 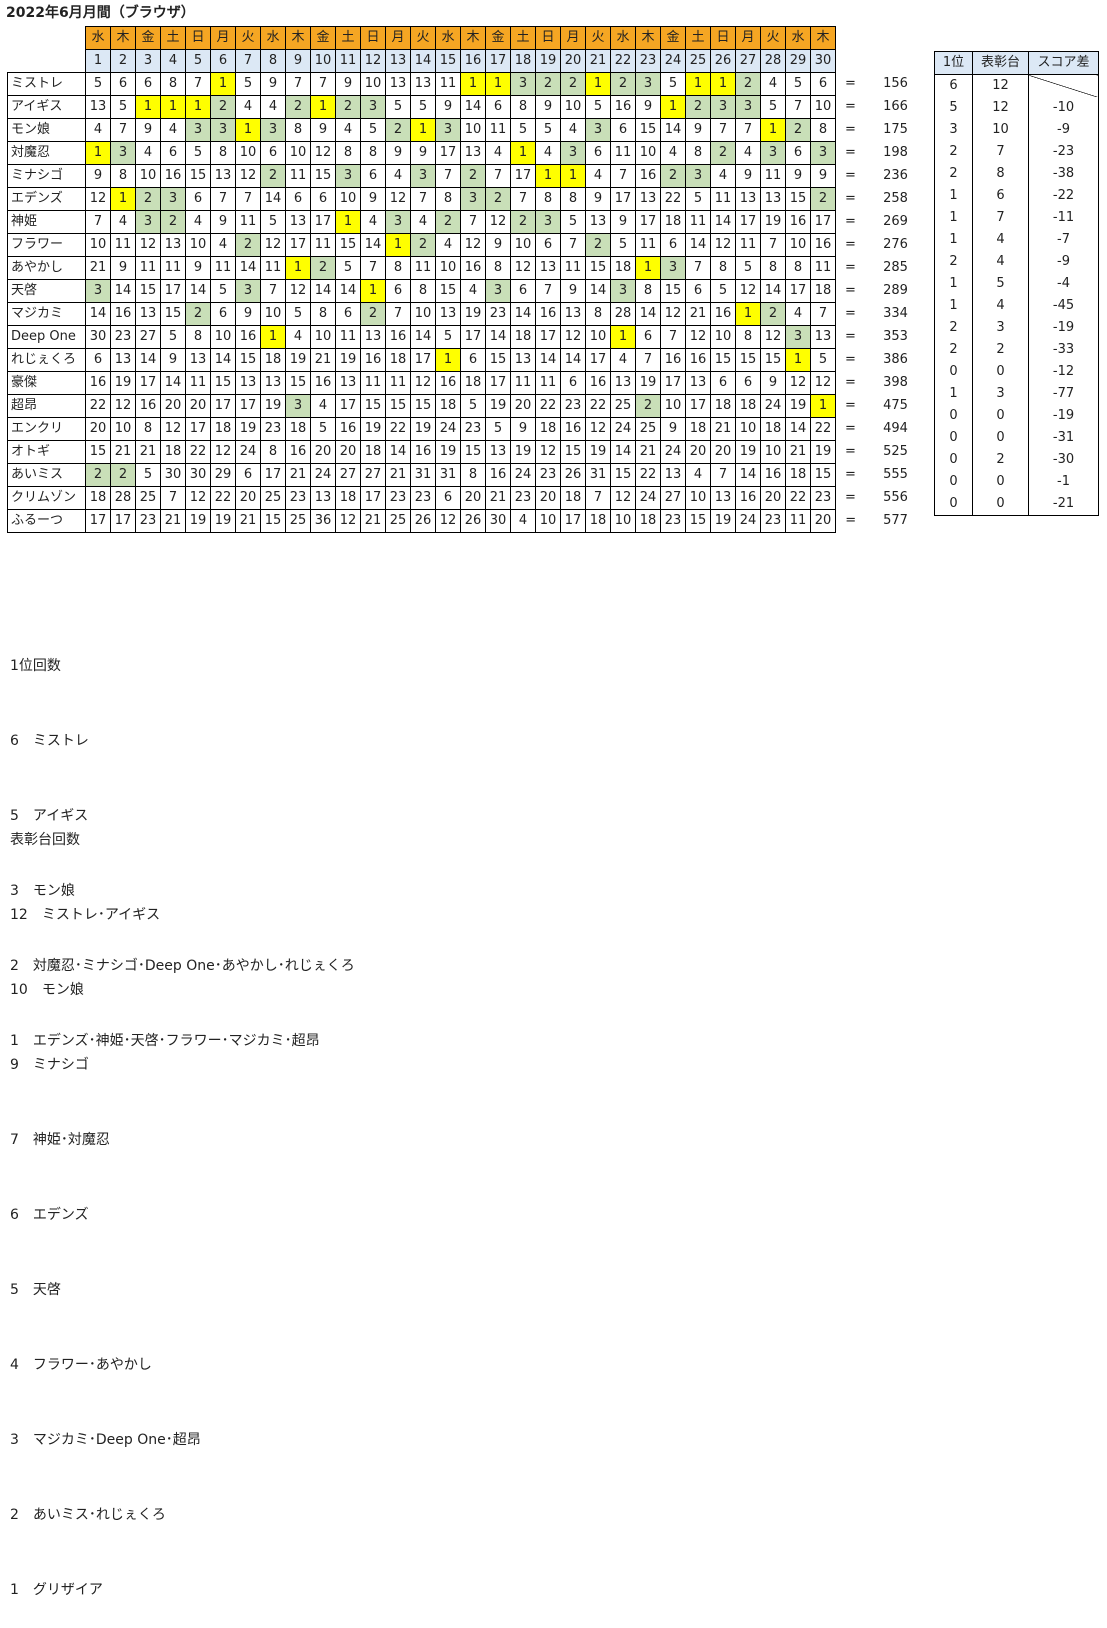 I want to click on rank-cell: 10, so click(x=598, y=337).